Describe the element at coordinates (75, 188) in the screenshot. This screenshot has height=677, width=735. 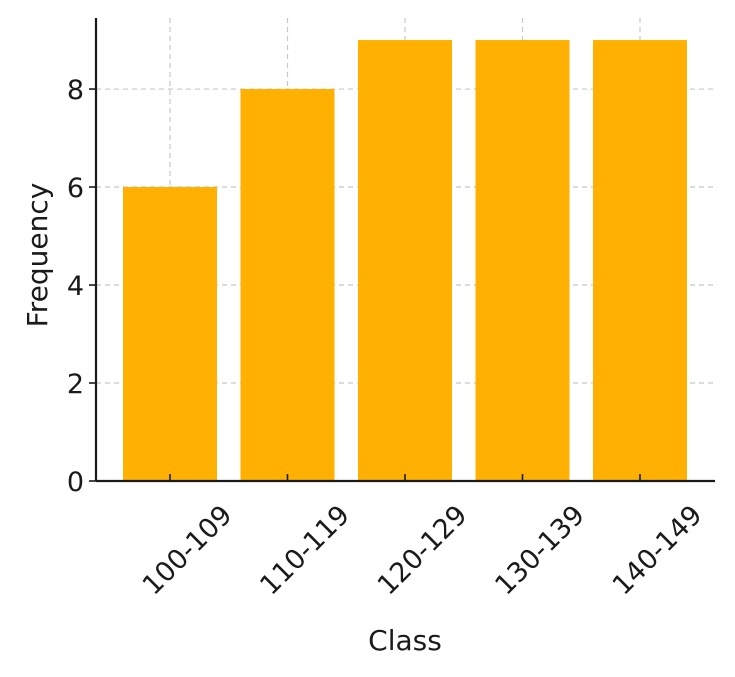
I see `y-tick-label-3: 6` at that location.